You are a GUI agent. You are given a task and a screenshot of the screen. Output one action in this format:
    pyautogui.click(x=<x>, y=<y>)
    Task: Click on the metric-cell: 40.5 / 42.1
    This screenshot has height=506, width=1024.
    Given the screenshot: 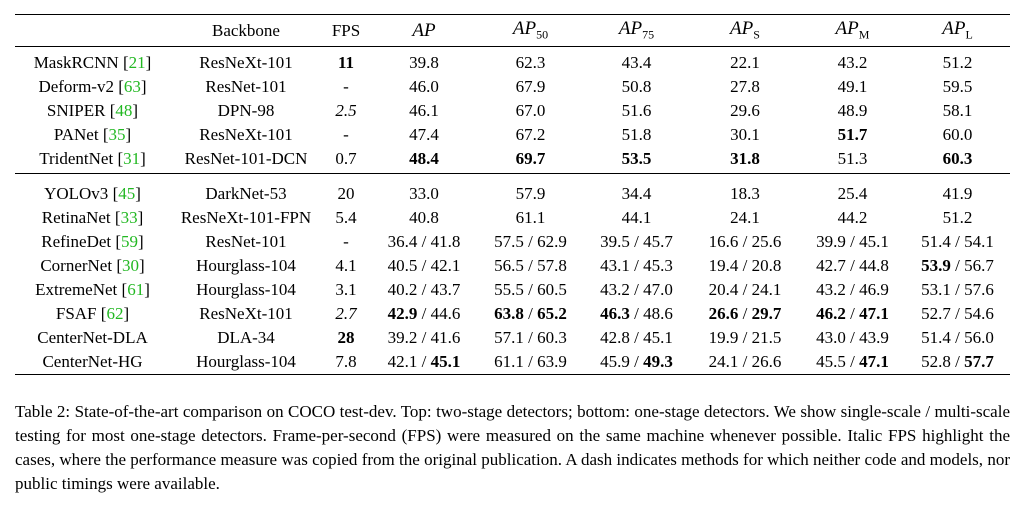 What is the action you would take?
    pyautogui.click(x=424, y=266)
    